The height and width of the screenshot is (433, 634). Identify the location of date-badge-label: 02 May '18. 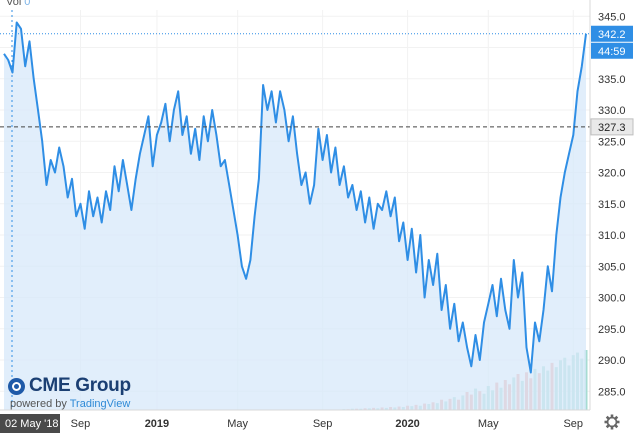
(31, 424).